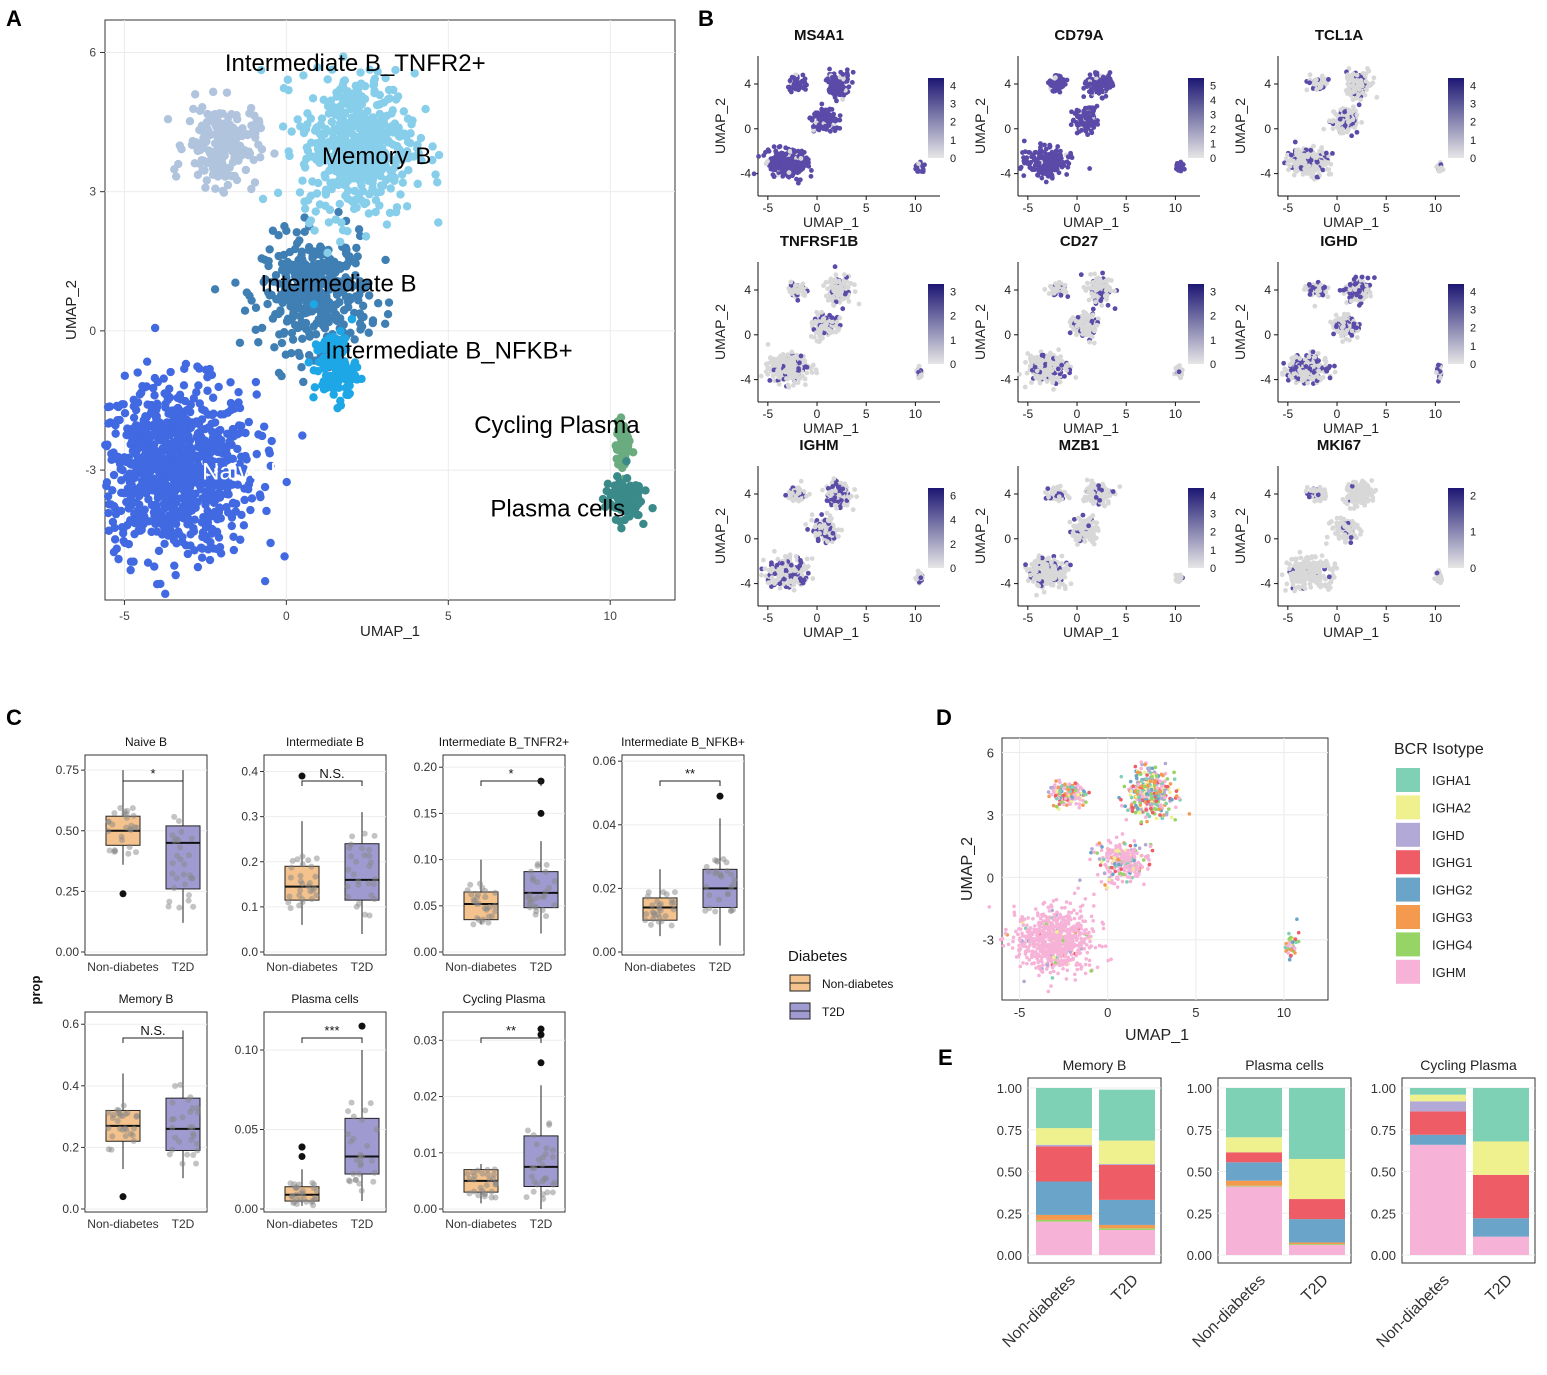 Image resolution: width=1547 pixels, height=1375 pixels. I want to click on x-tick-label: 10, so click(916, 208).